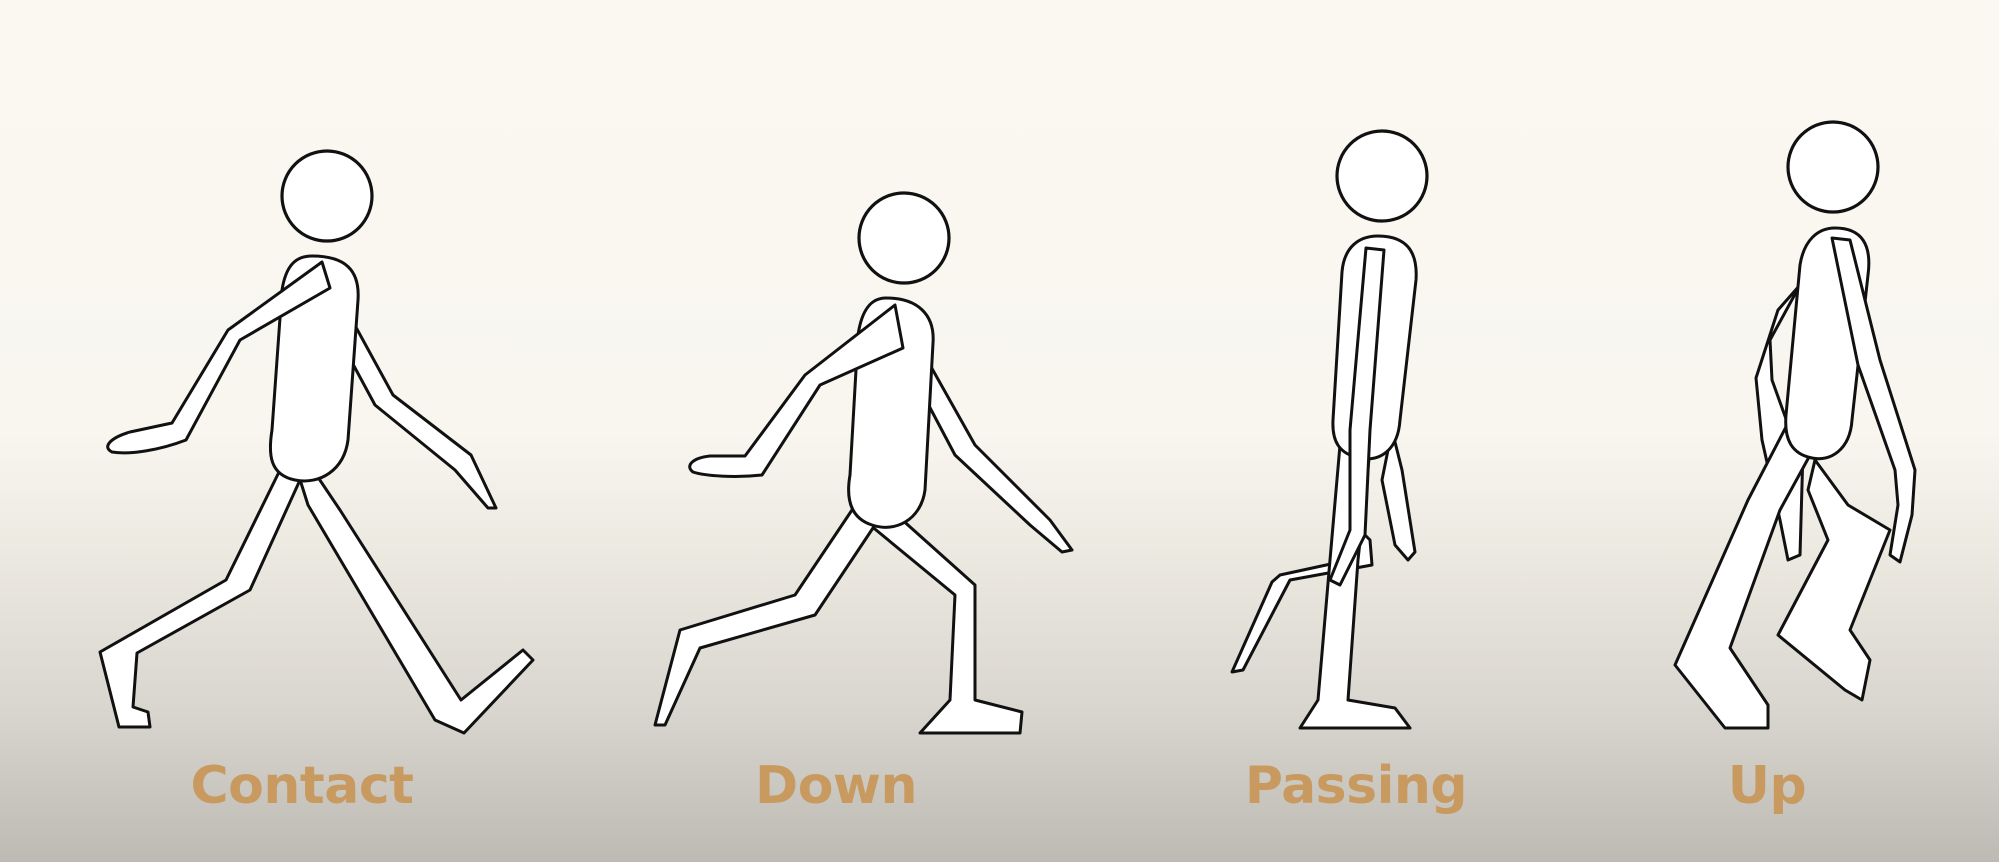 The height and width of the screenshot is (862, 1999). Describe the element at coordinates (1382, 176) in the screenshot. I see `passing-head` at that location.